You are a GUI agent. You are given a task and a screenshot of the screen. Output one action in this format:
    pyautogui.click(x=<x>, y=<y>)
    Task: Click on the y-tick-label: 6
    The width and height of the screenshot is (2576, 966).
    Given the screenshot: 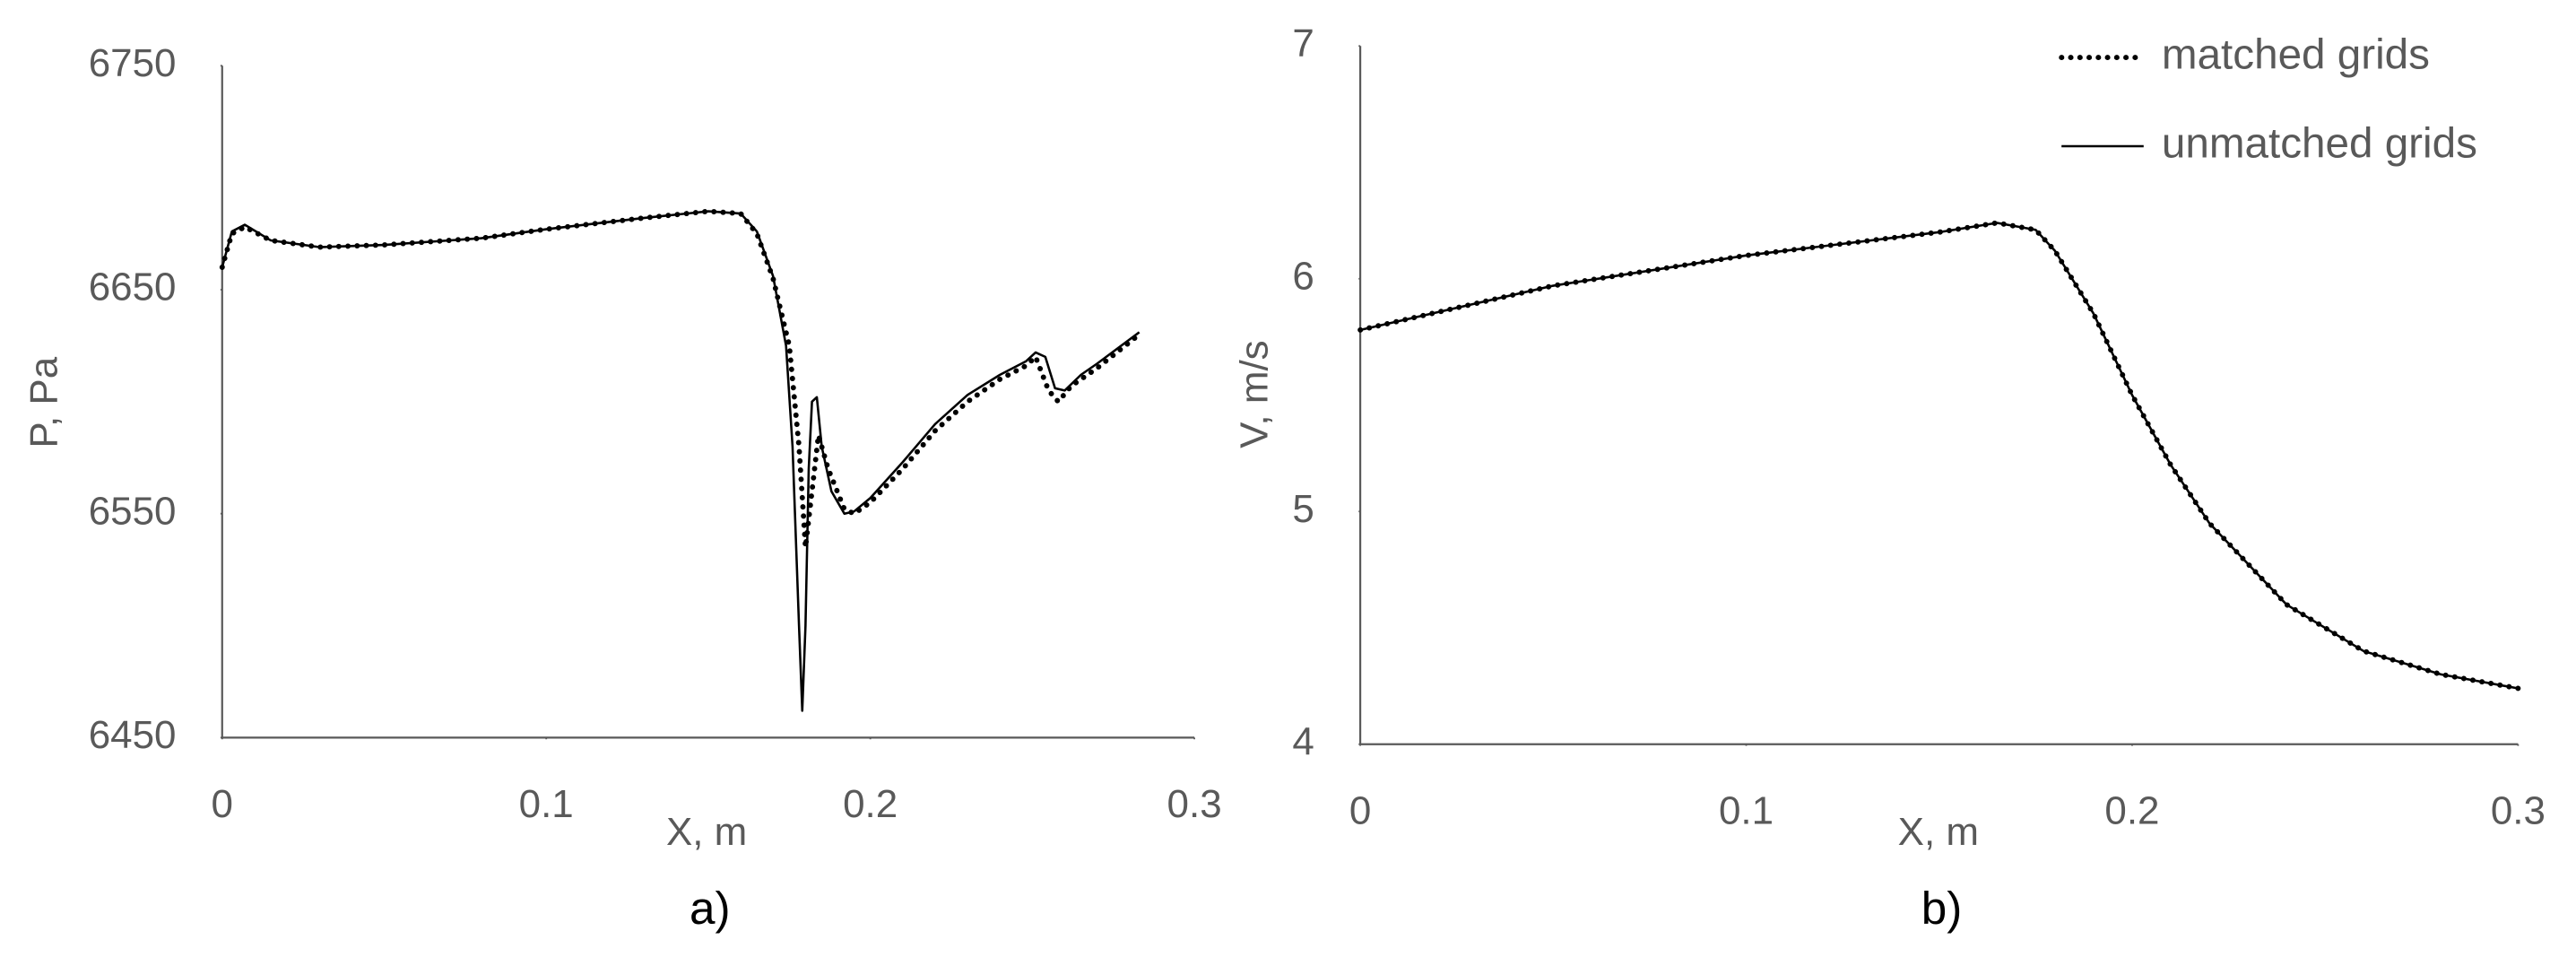 What is the action you would take?
    pyautogui.click(x=1303, y=276)
    